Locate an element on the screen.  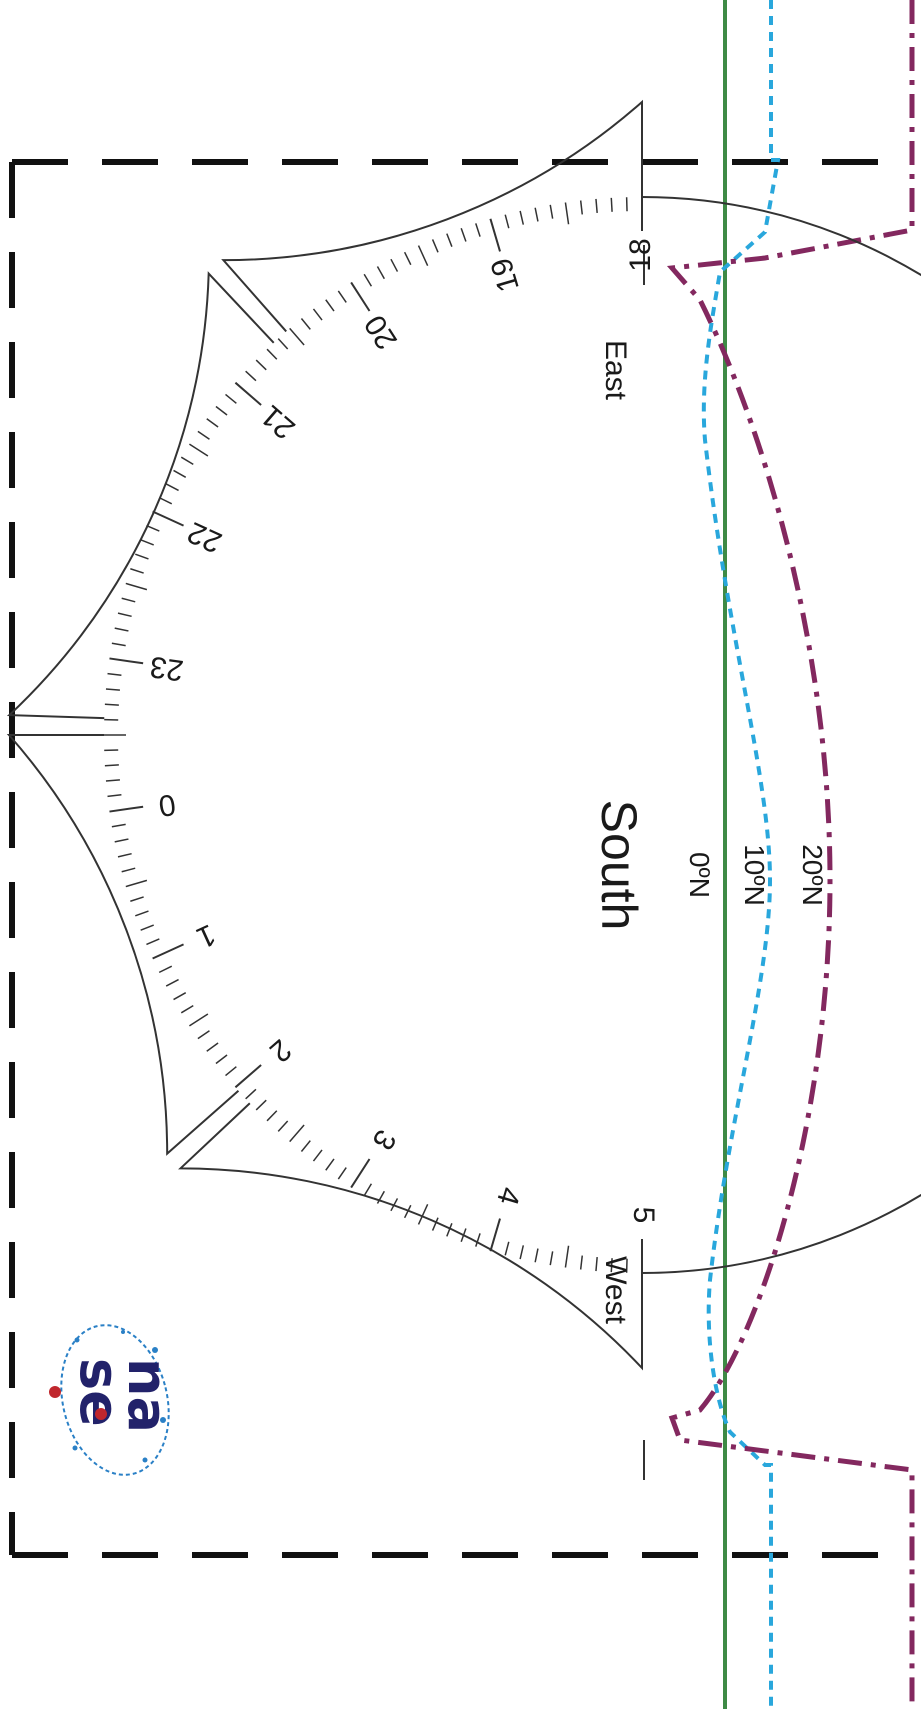
latitude-label-0n: 0ºN is located at coordinates (699, 875).